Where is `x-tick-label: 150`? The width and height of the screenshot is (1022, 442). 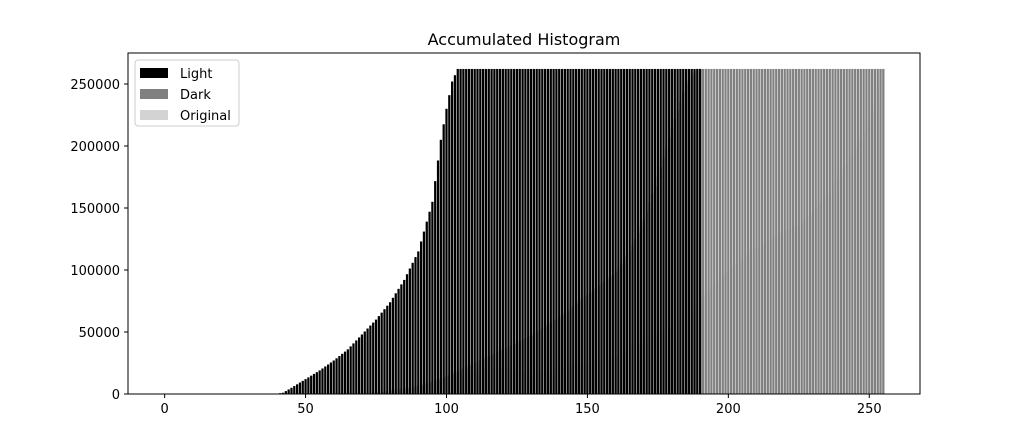 x-tick-label: 150 is located at coordinates (587, 409).